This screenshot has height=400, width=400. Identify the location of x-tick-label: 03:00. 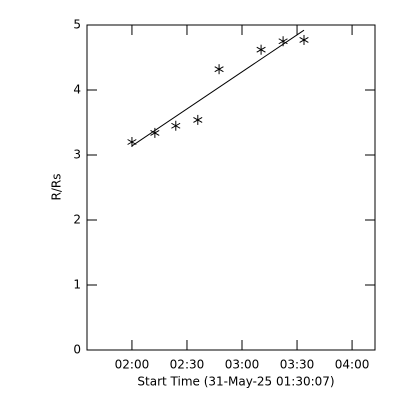
(242, 365).